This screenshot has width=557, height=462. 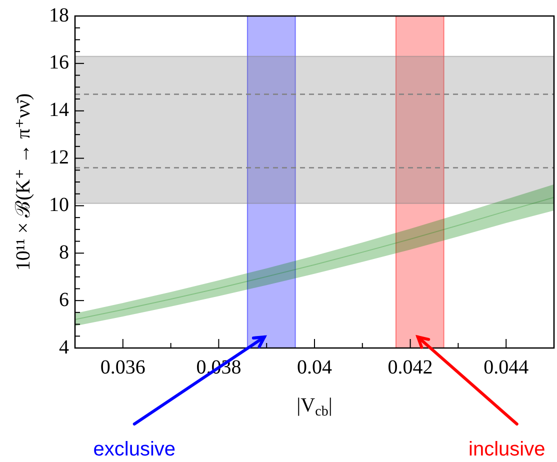 I want to click on x-tick-label: 0.042, so click(x=410, y=367).